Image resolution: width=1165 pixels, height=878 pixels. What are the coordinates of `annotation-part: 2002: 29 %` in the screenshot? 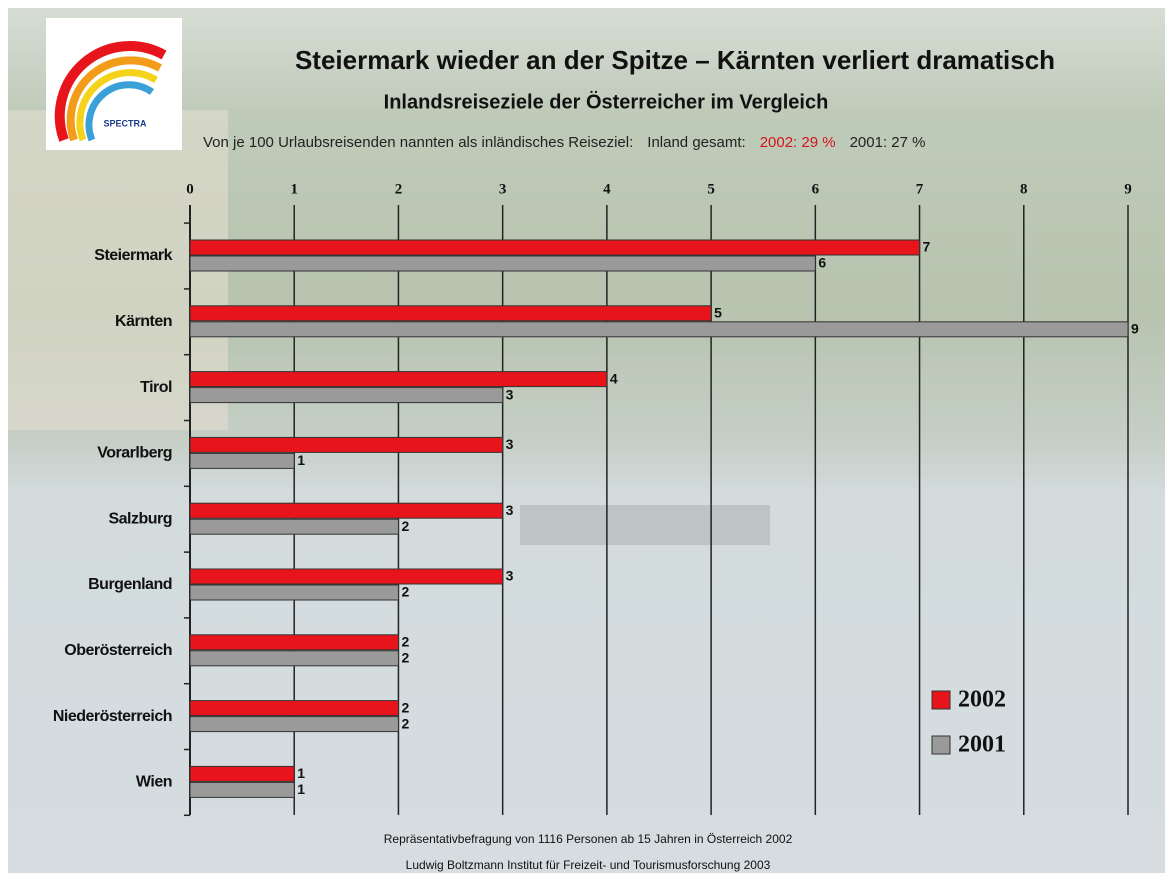 It's located at (798, 142).